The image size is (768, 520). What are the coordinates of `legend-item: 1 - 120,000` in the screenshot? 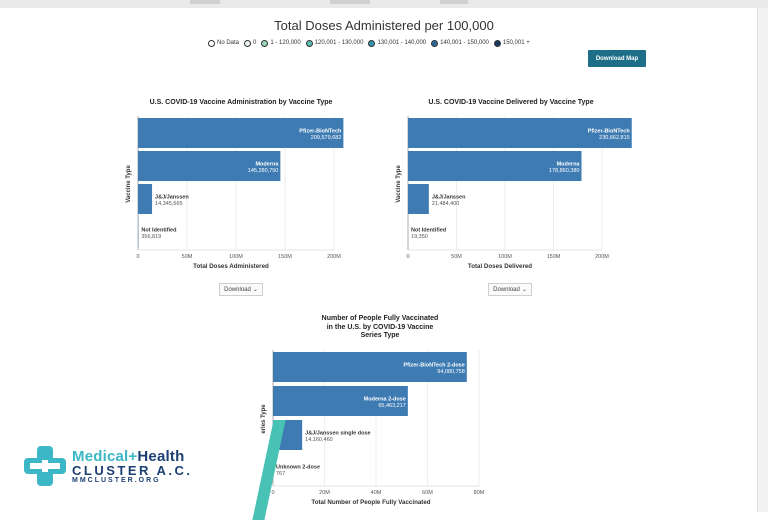 It's located at (280, 43).